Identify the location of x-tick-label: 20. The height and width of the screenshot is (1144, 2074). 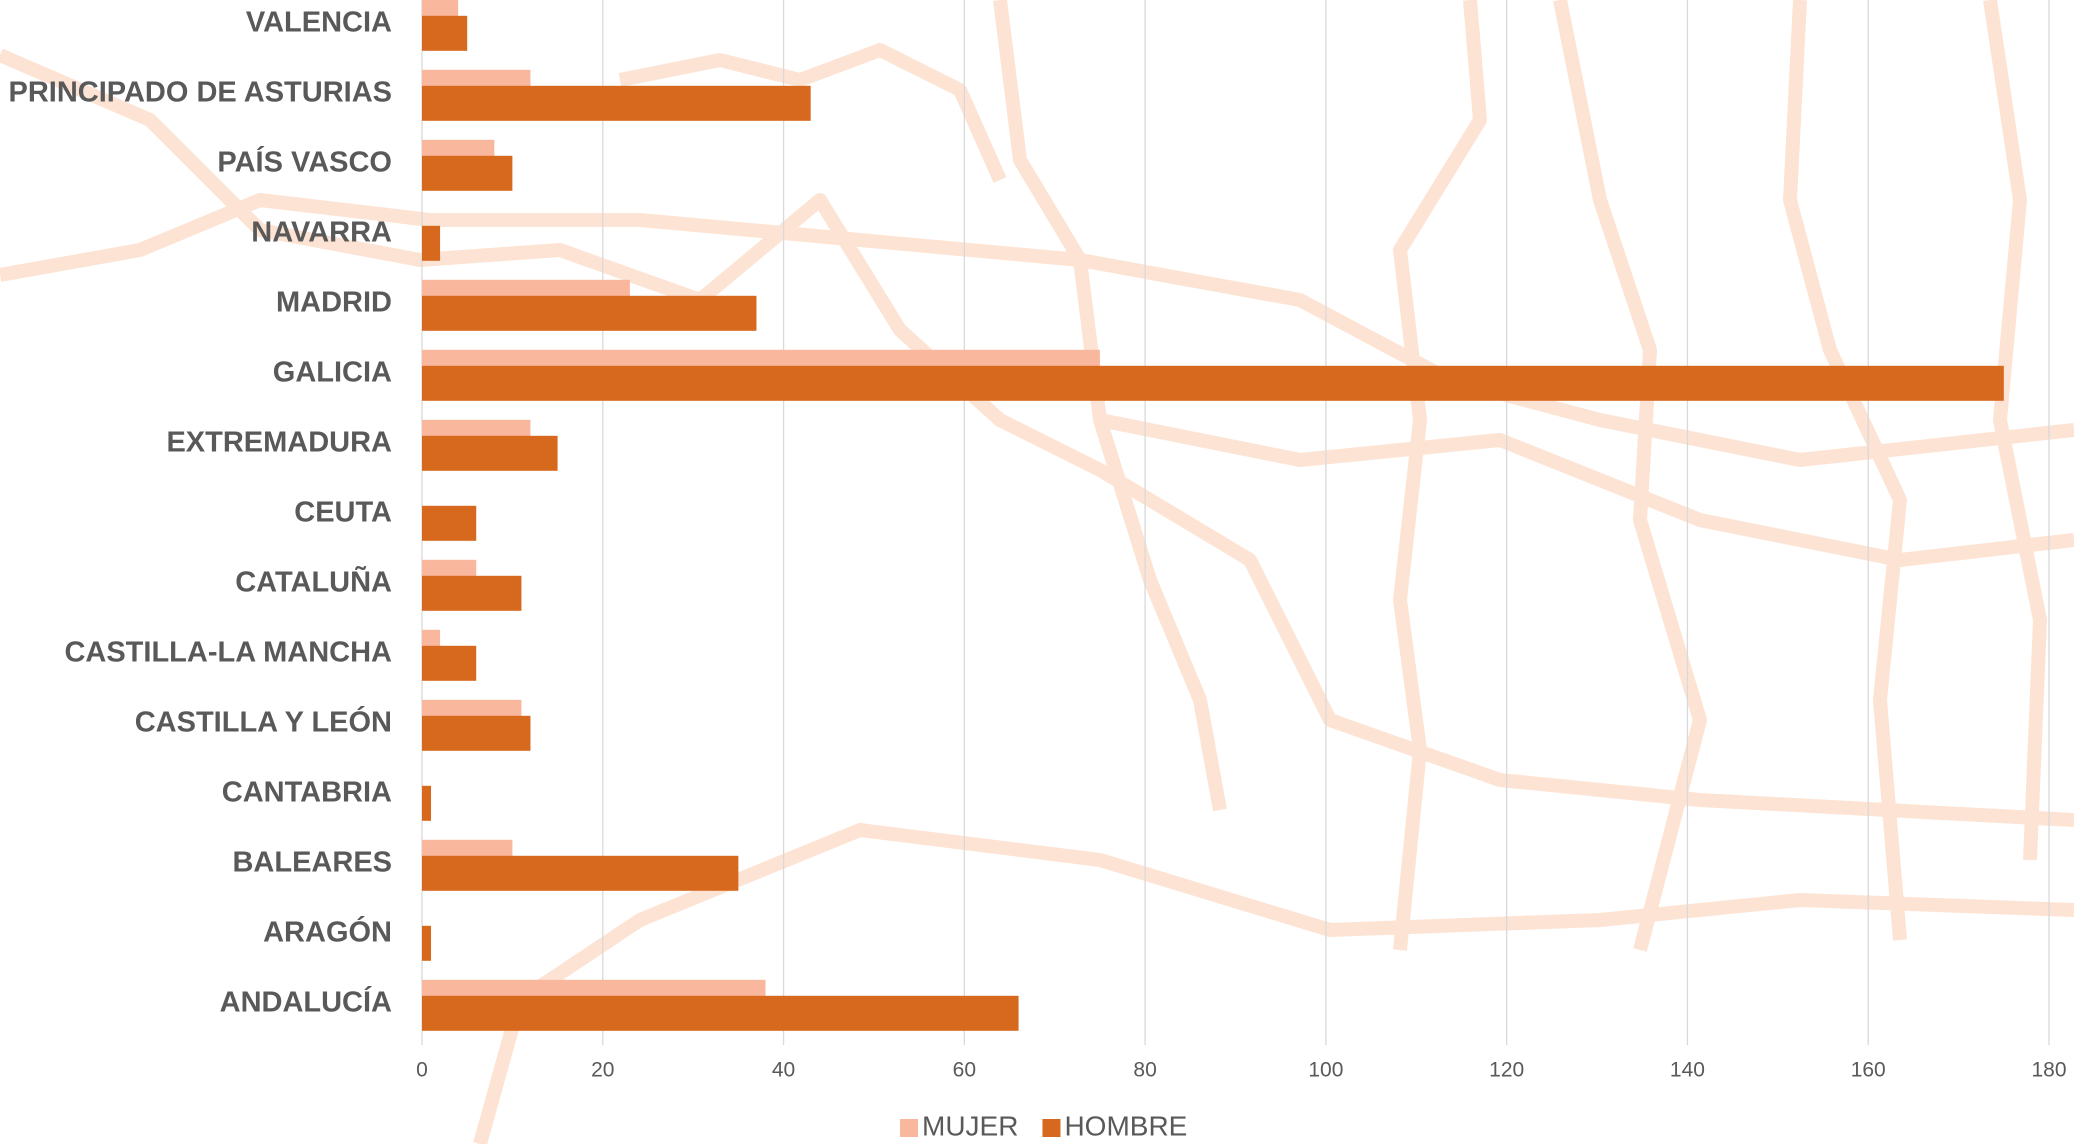
(602, 1070).